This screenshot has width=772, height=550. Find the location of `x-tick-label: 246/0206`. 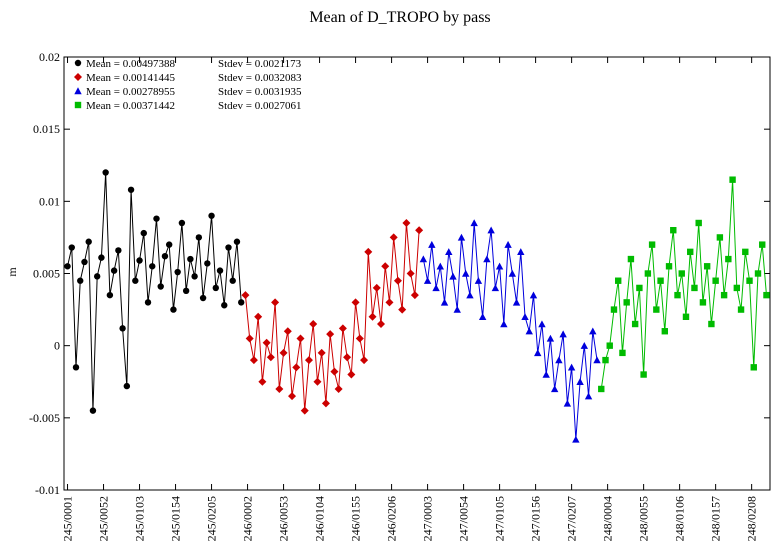

x-tick-label: 246/0206 is located at coordinates (392, 518).